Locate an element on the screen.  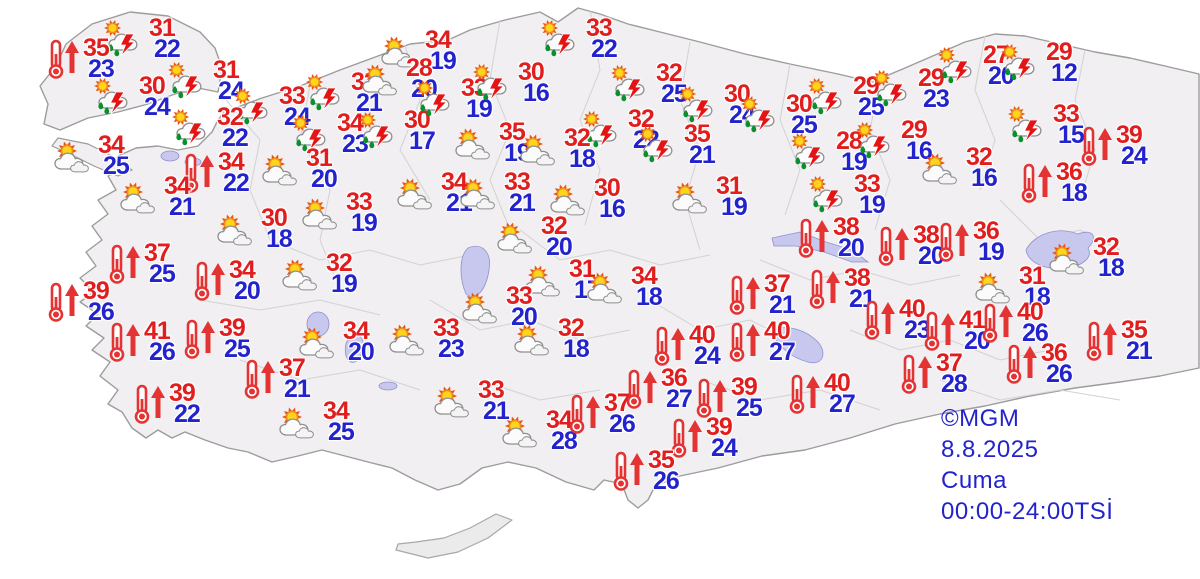
weather-station: 32 18 is located at coordinates (1085, 257).